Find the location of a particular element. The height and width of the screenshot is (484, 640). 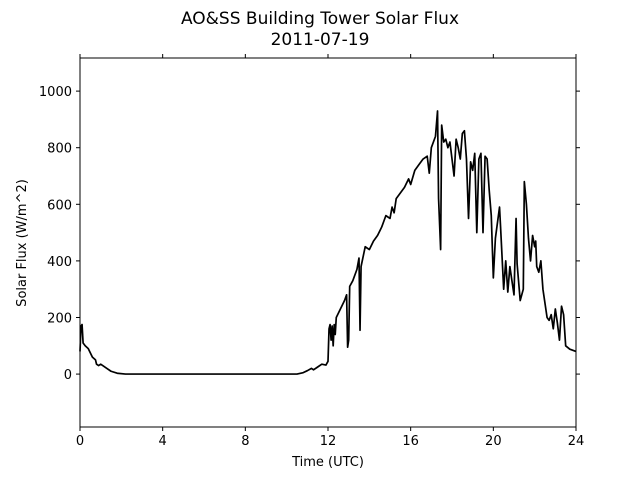

x-tick-label: 16 is located at coordinates (410, 441).